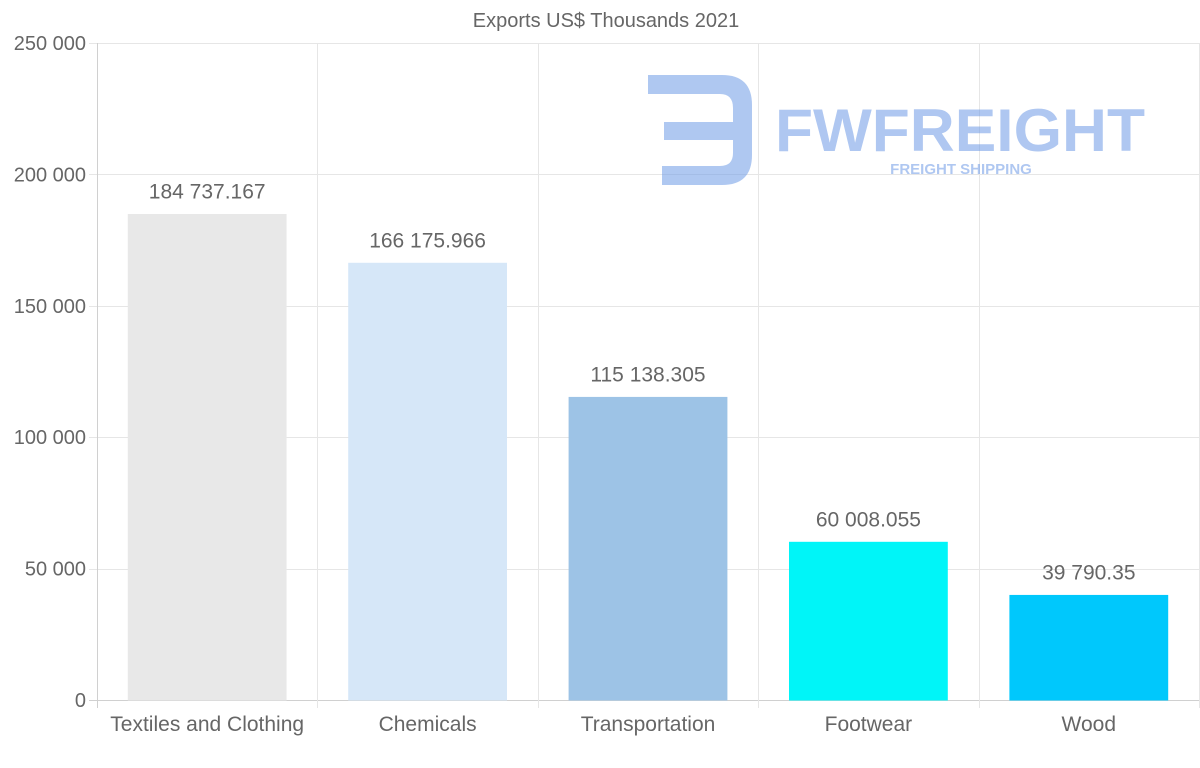 The image size is (1200, 768). I want to click on logo-tagline-text: FREIGHT SHIPPING, so click(961, 169).